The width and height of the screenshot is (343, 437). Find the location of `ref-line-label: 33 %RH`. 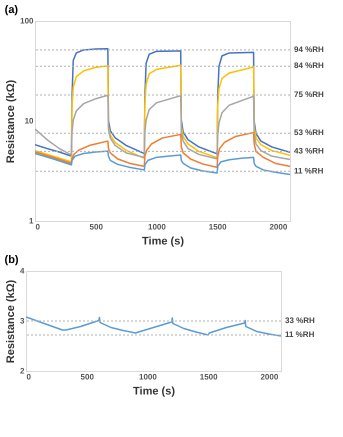

ref-line-label: 33 %RH is located at coordinates (300, 320).